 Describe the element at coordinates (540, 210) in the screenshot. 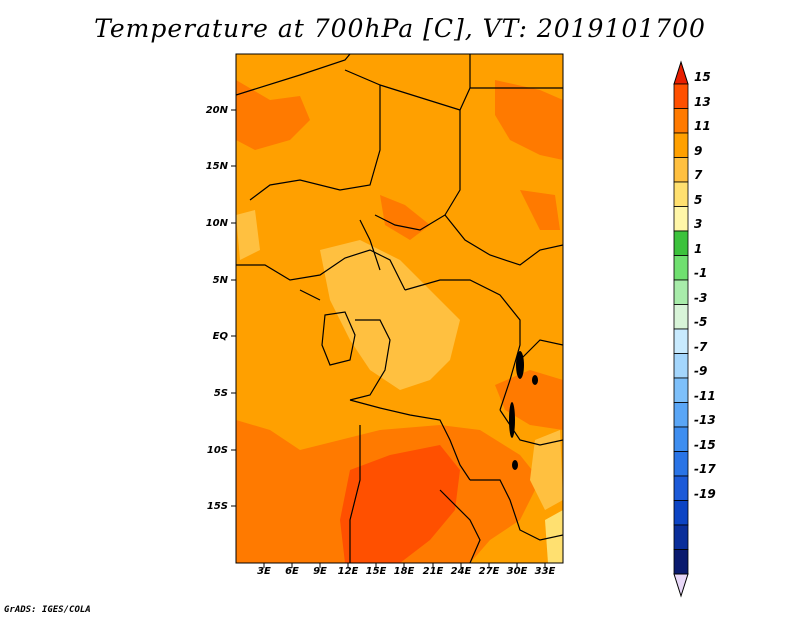

I see `warm-region-sudan` at that location.